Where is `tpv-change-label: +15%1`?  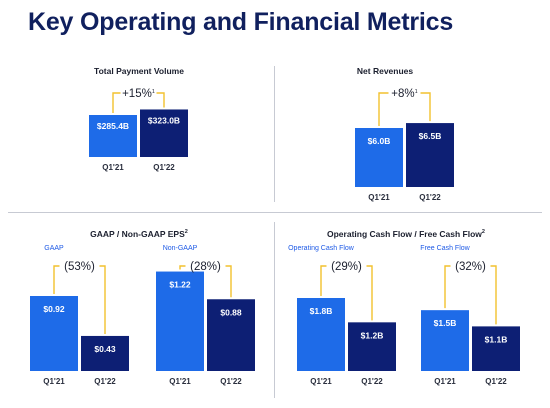
tpv-change-label: +15%1 is located at coordinates (138, 94).